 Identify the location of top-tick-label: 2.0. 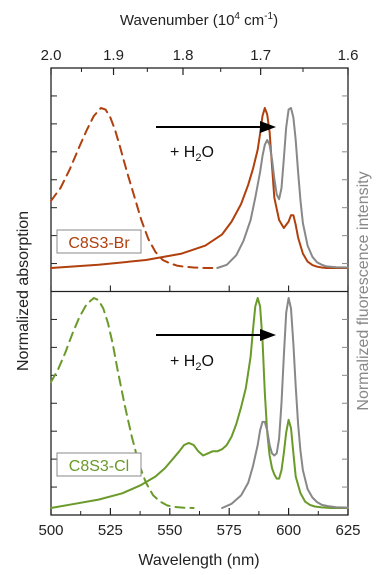
(51, 55).